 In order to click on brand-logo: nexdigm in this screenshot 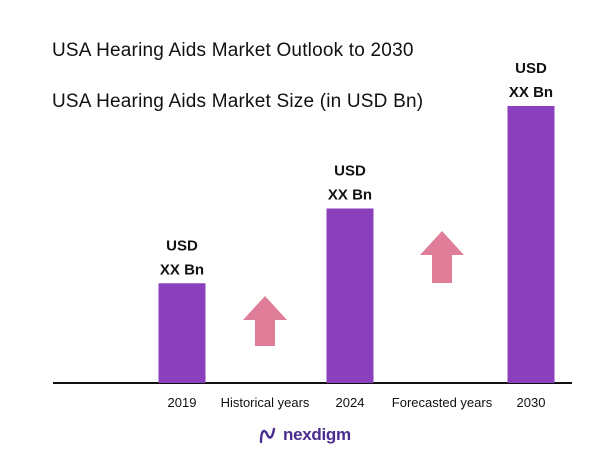, I will do `click(304, 435)`.